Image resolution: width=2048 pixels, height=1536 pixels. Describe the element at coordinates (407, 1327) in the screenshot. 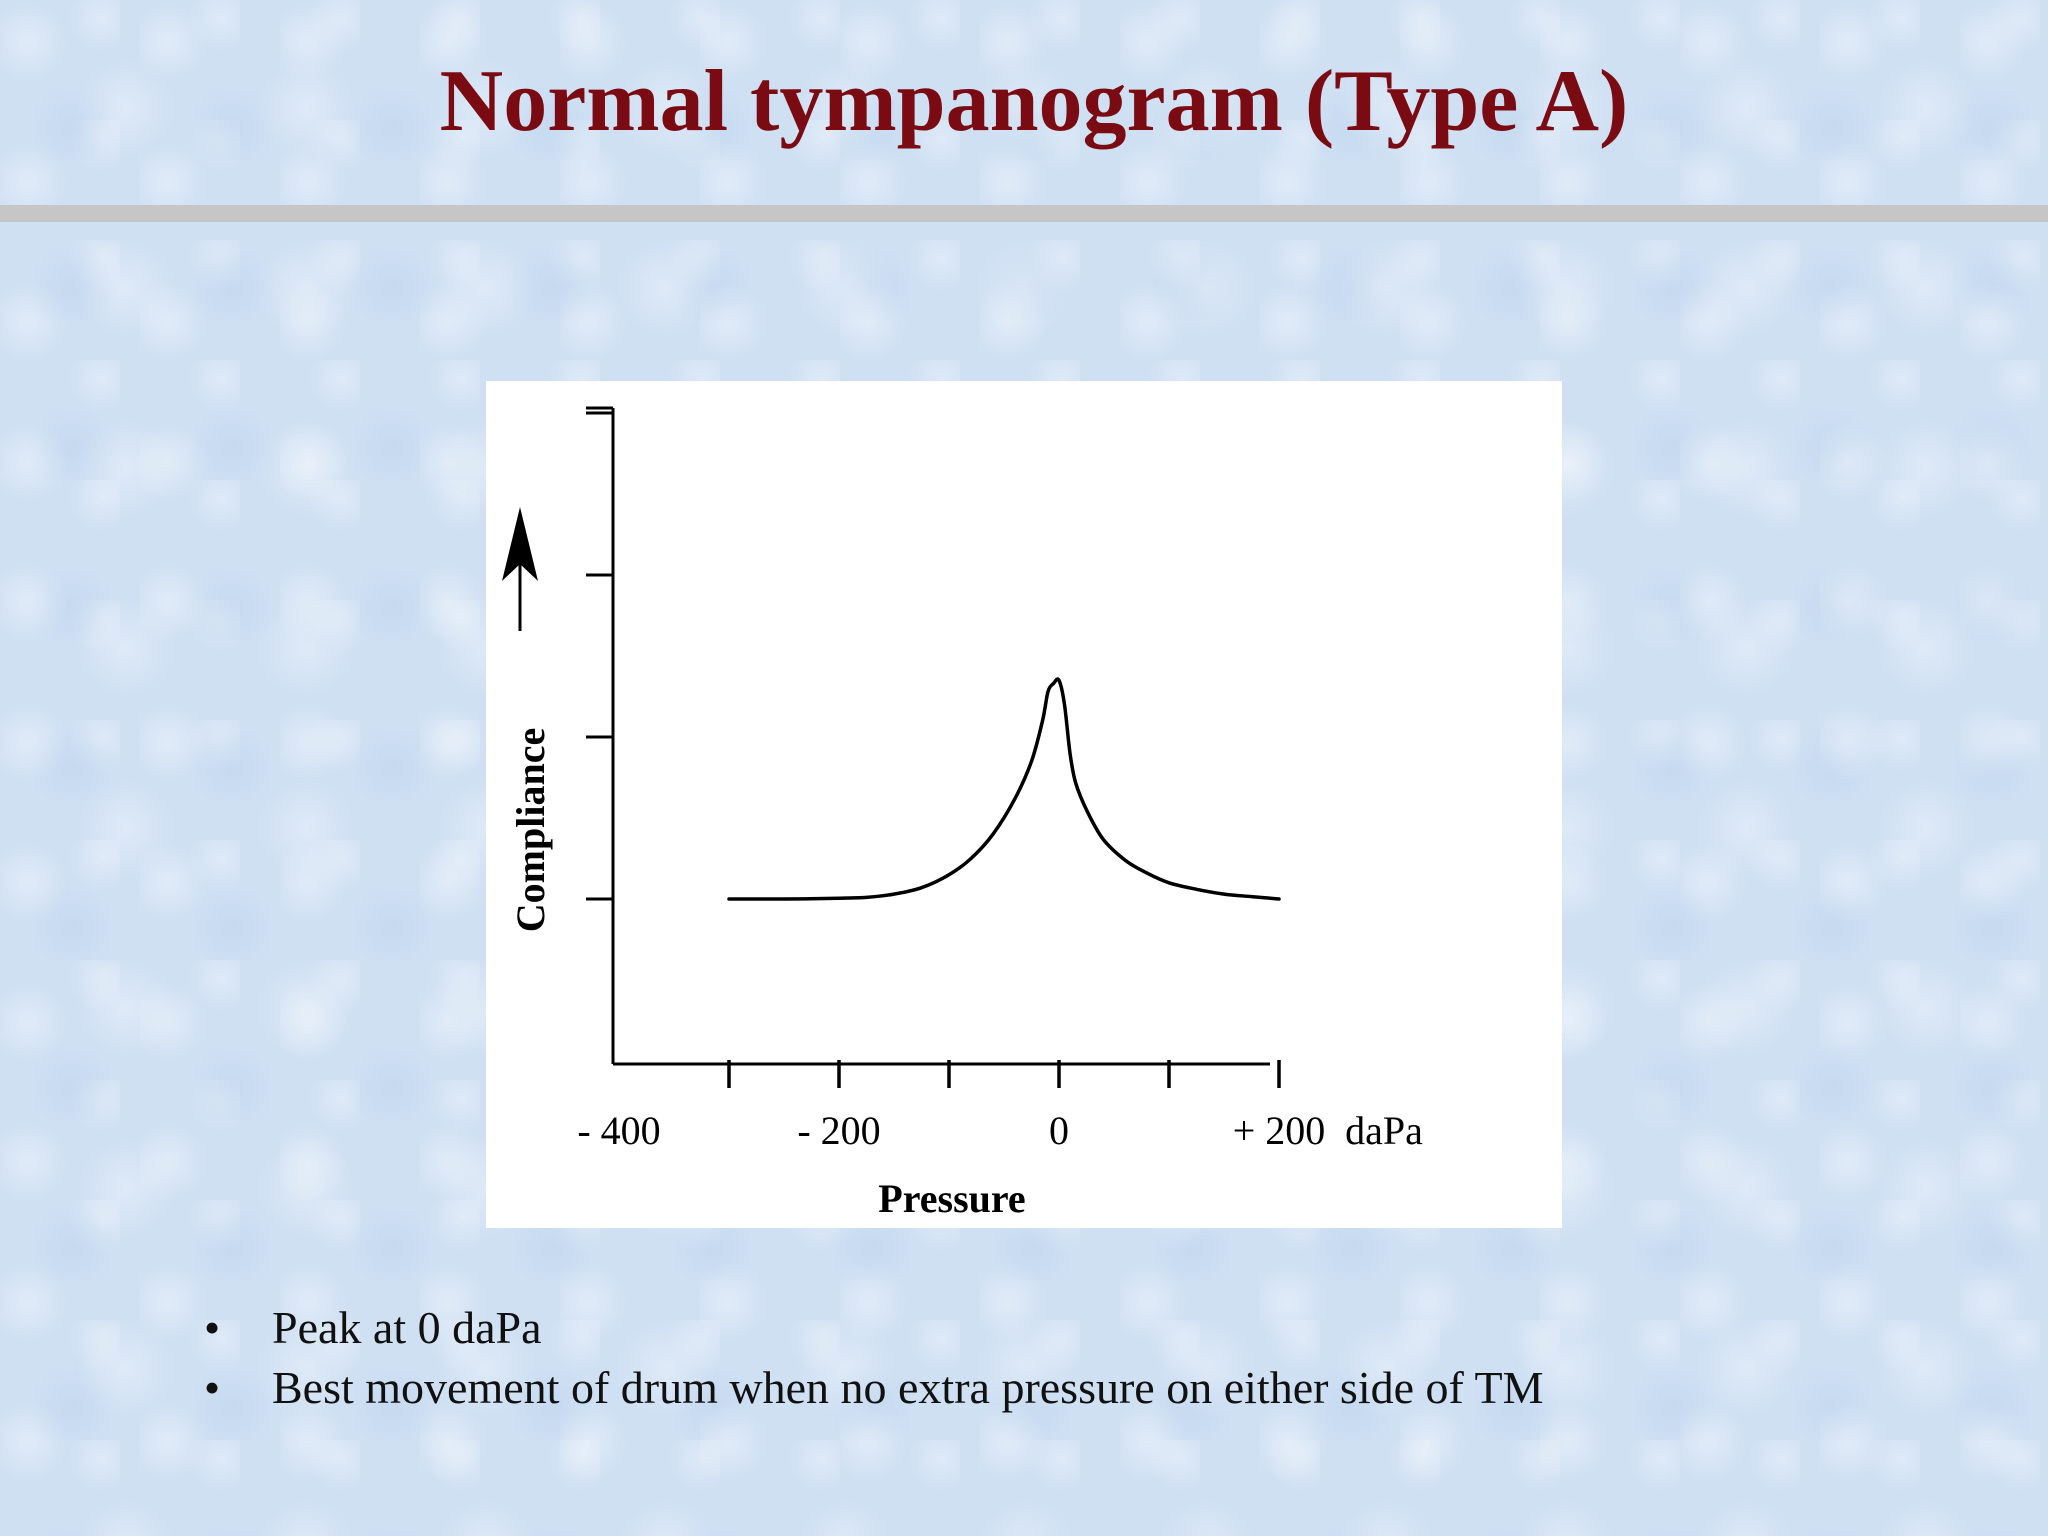

I see `bullet-text: Peak at 0 daPa` at that location.